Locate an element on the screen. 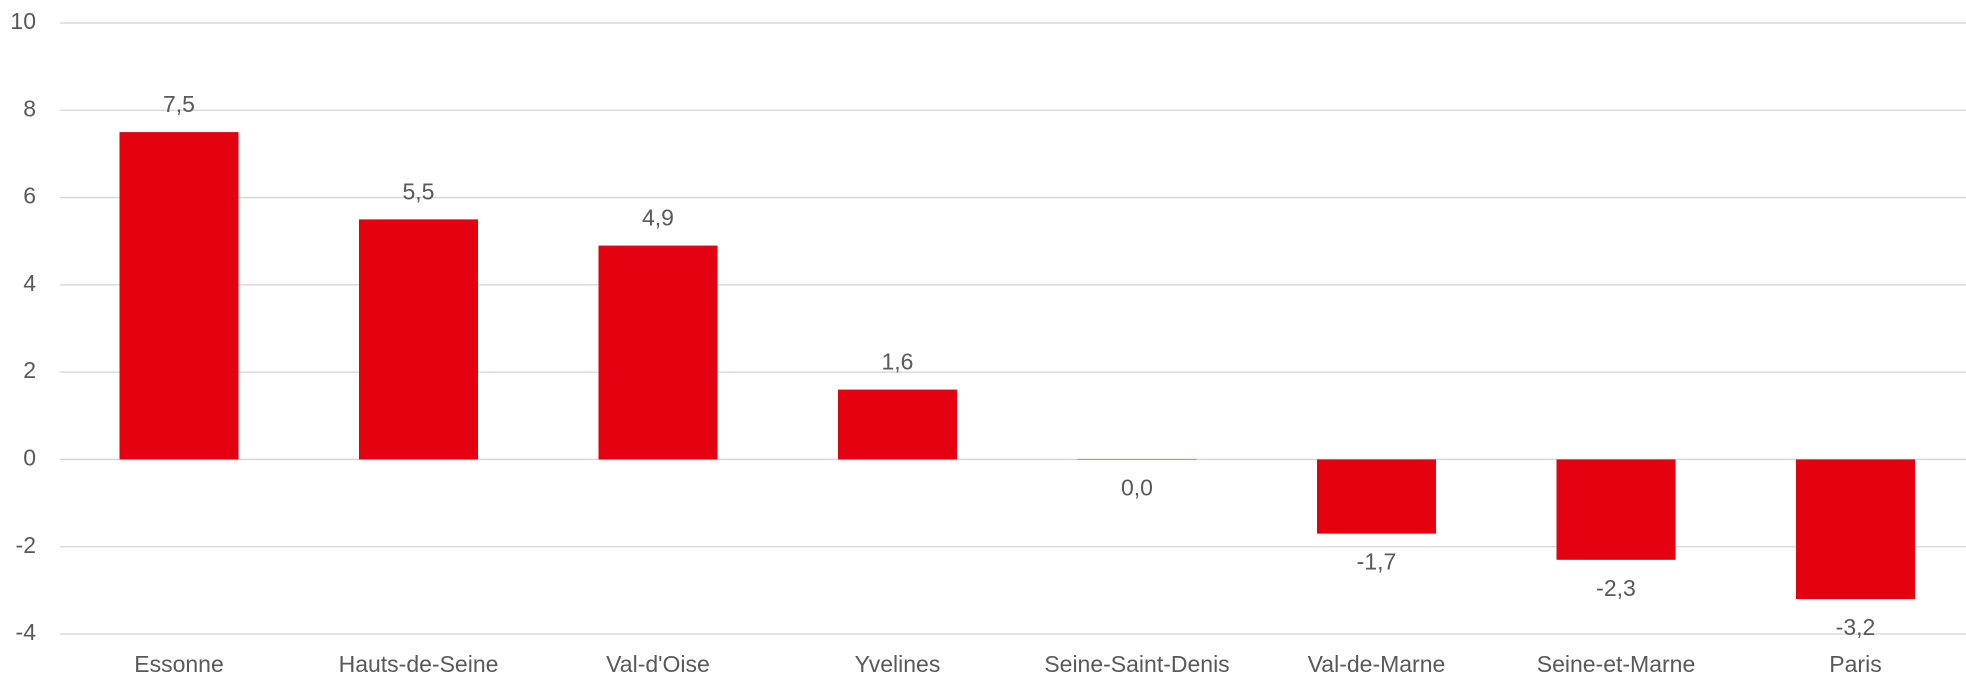 This screenshot has height=678, width=1966. y-tick-label: 8 is located at coordinates (29, 108).